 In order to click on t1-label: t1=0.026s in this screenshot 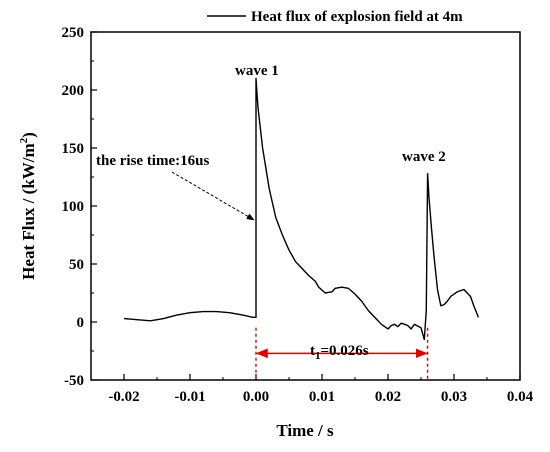, I will do `click(339, 352)`.